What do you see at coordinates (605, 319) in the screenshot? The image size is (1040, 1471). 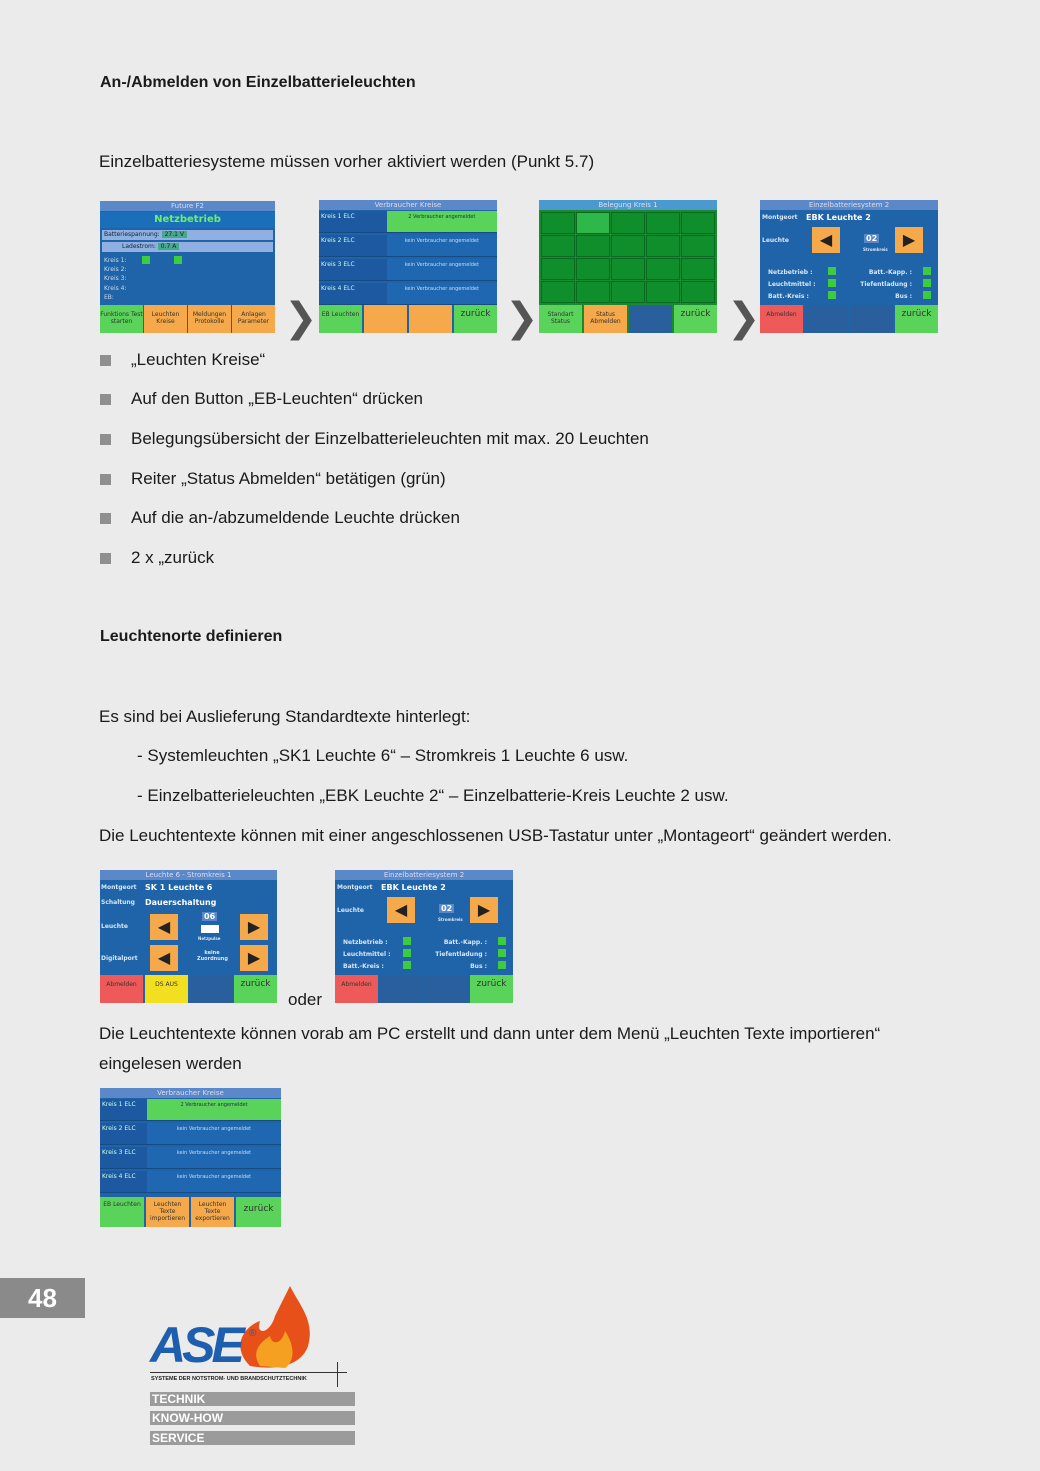 I see `status-deregister-button: Status Abmelden` at bounding box center [605, 319].